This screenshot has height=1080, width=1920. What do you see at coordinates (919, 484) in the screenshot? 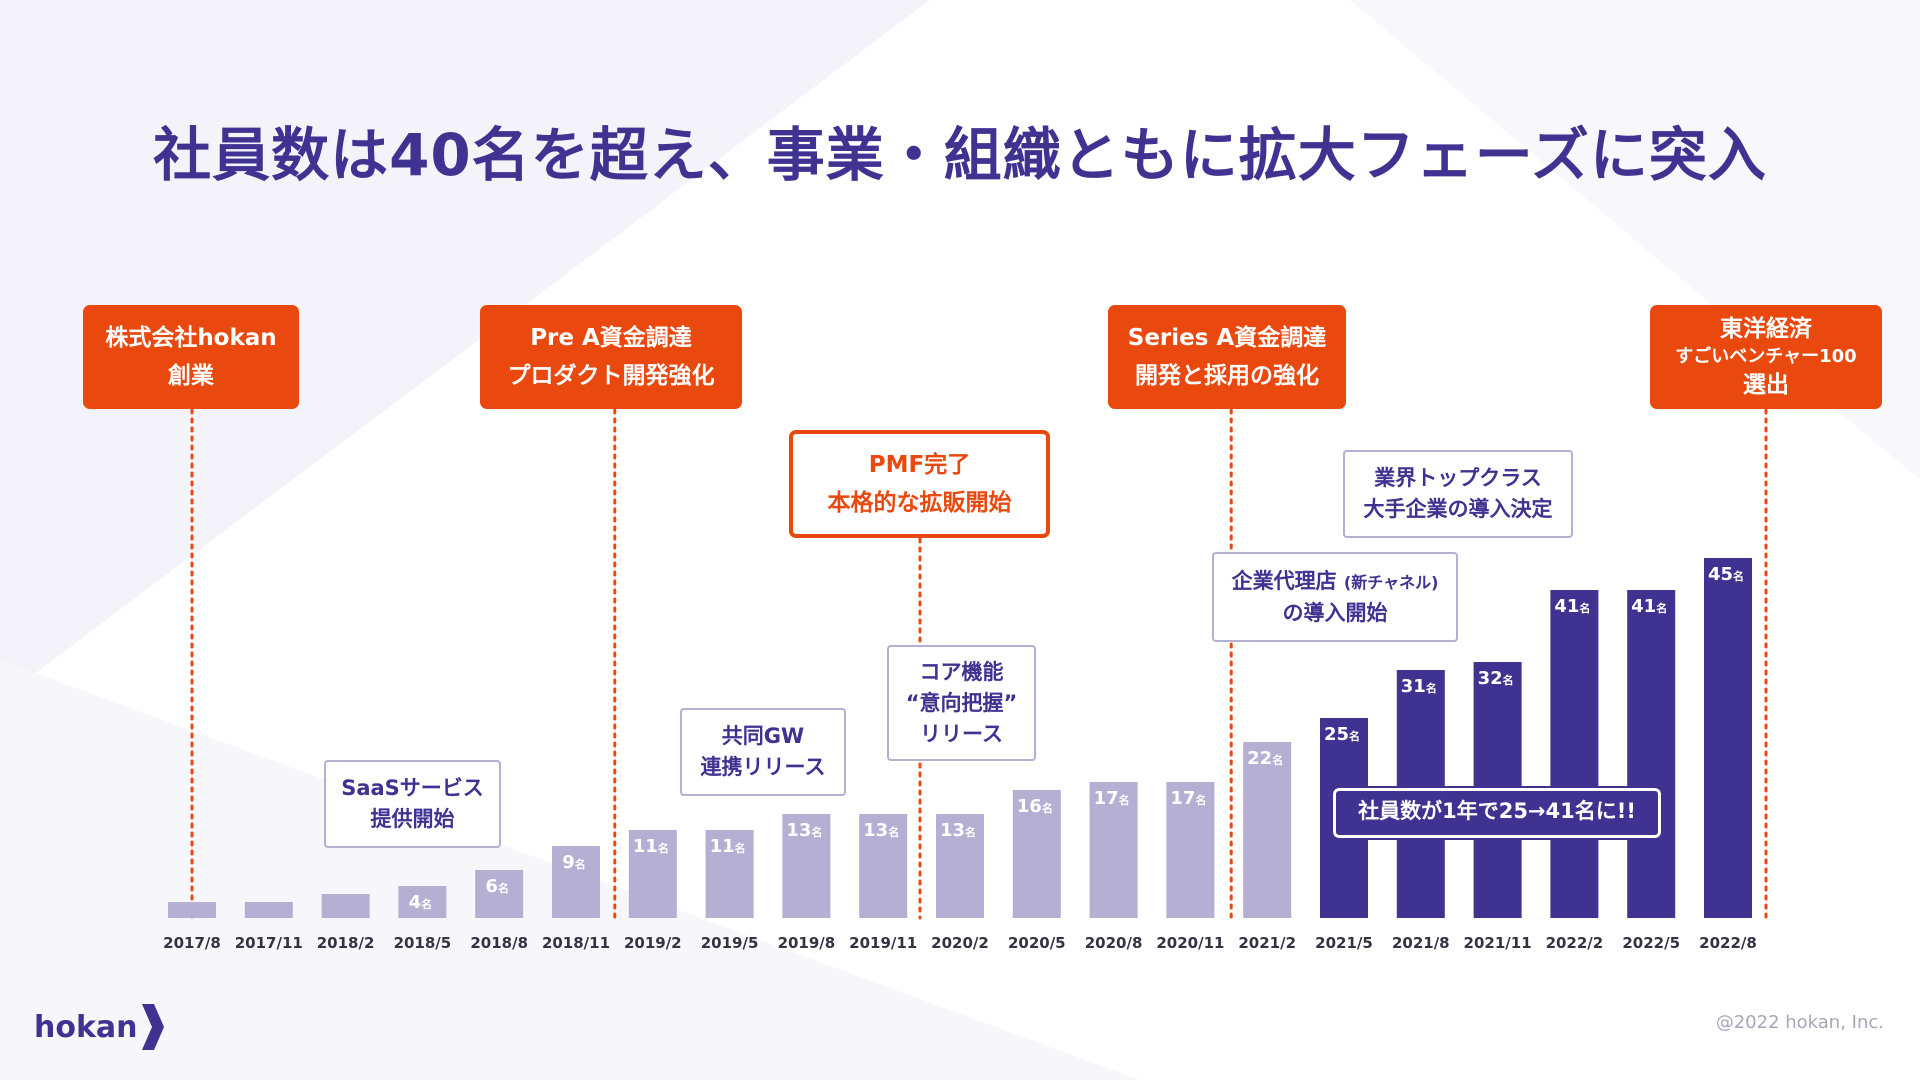
I see `milestone-pmf: PMF完了 本格的な拡販開始` at bounding box center [919, 484].